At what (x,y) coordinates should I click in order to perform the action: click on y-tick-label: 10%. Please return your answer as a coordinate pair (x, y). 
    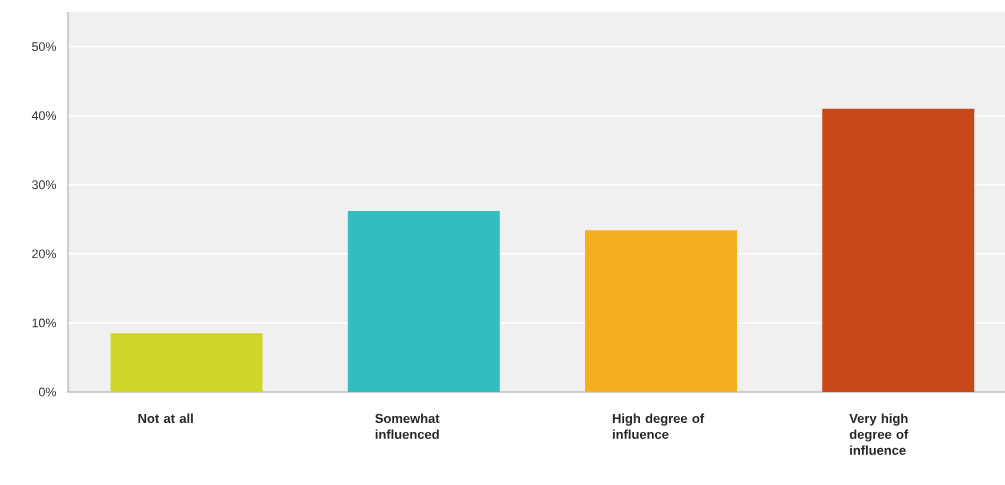
    Looking at the image, I should click on (44, 323).